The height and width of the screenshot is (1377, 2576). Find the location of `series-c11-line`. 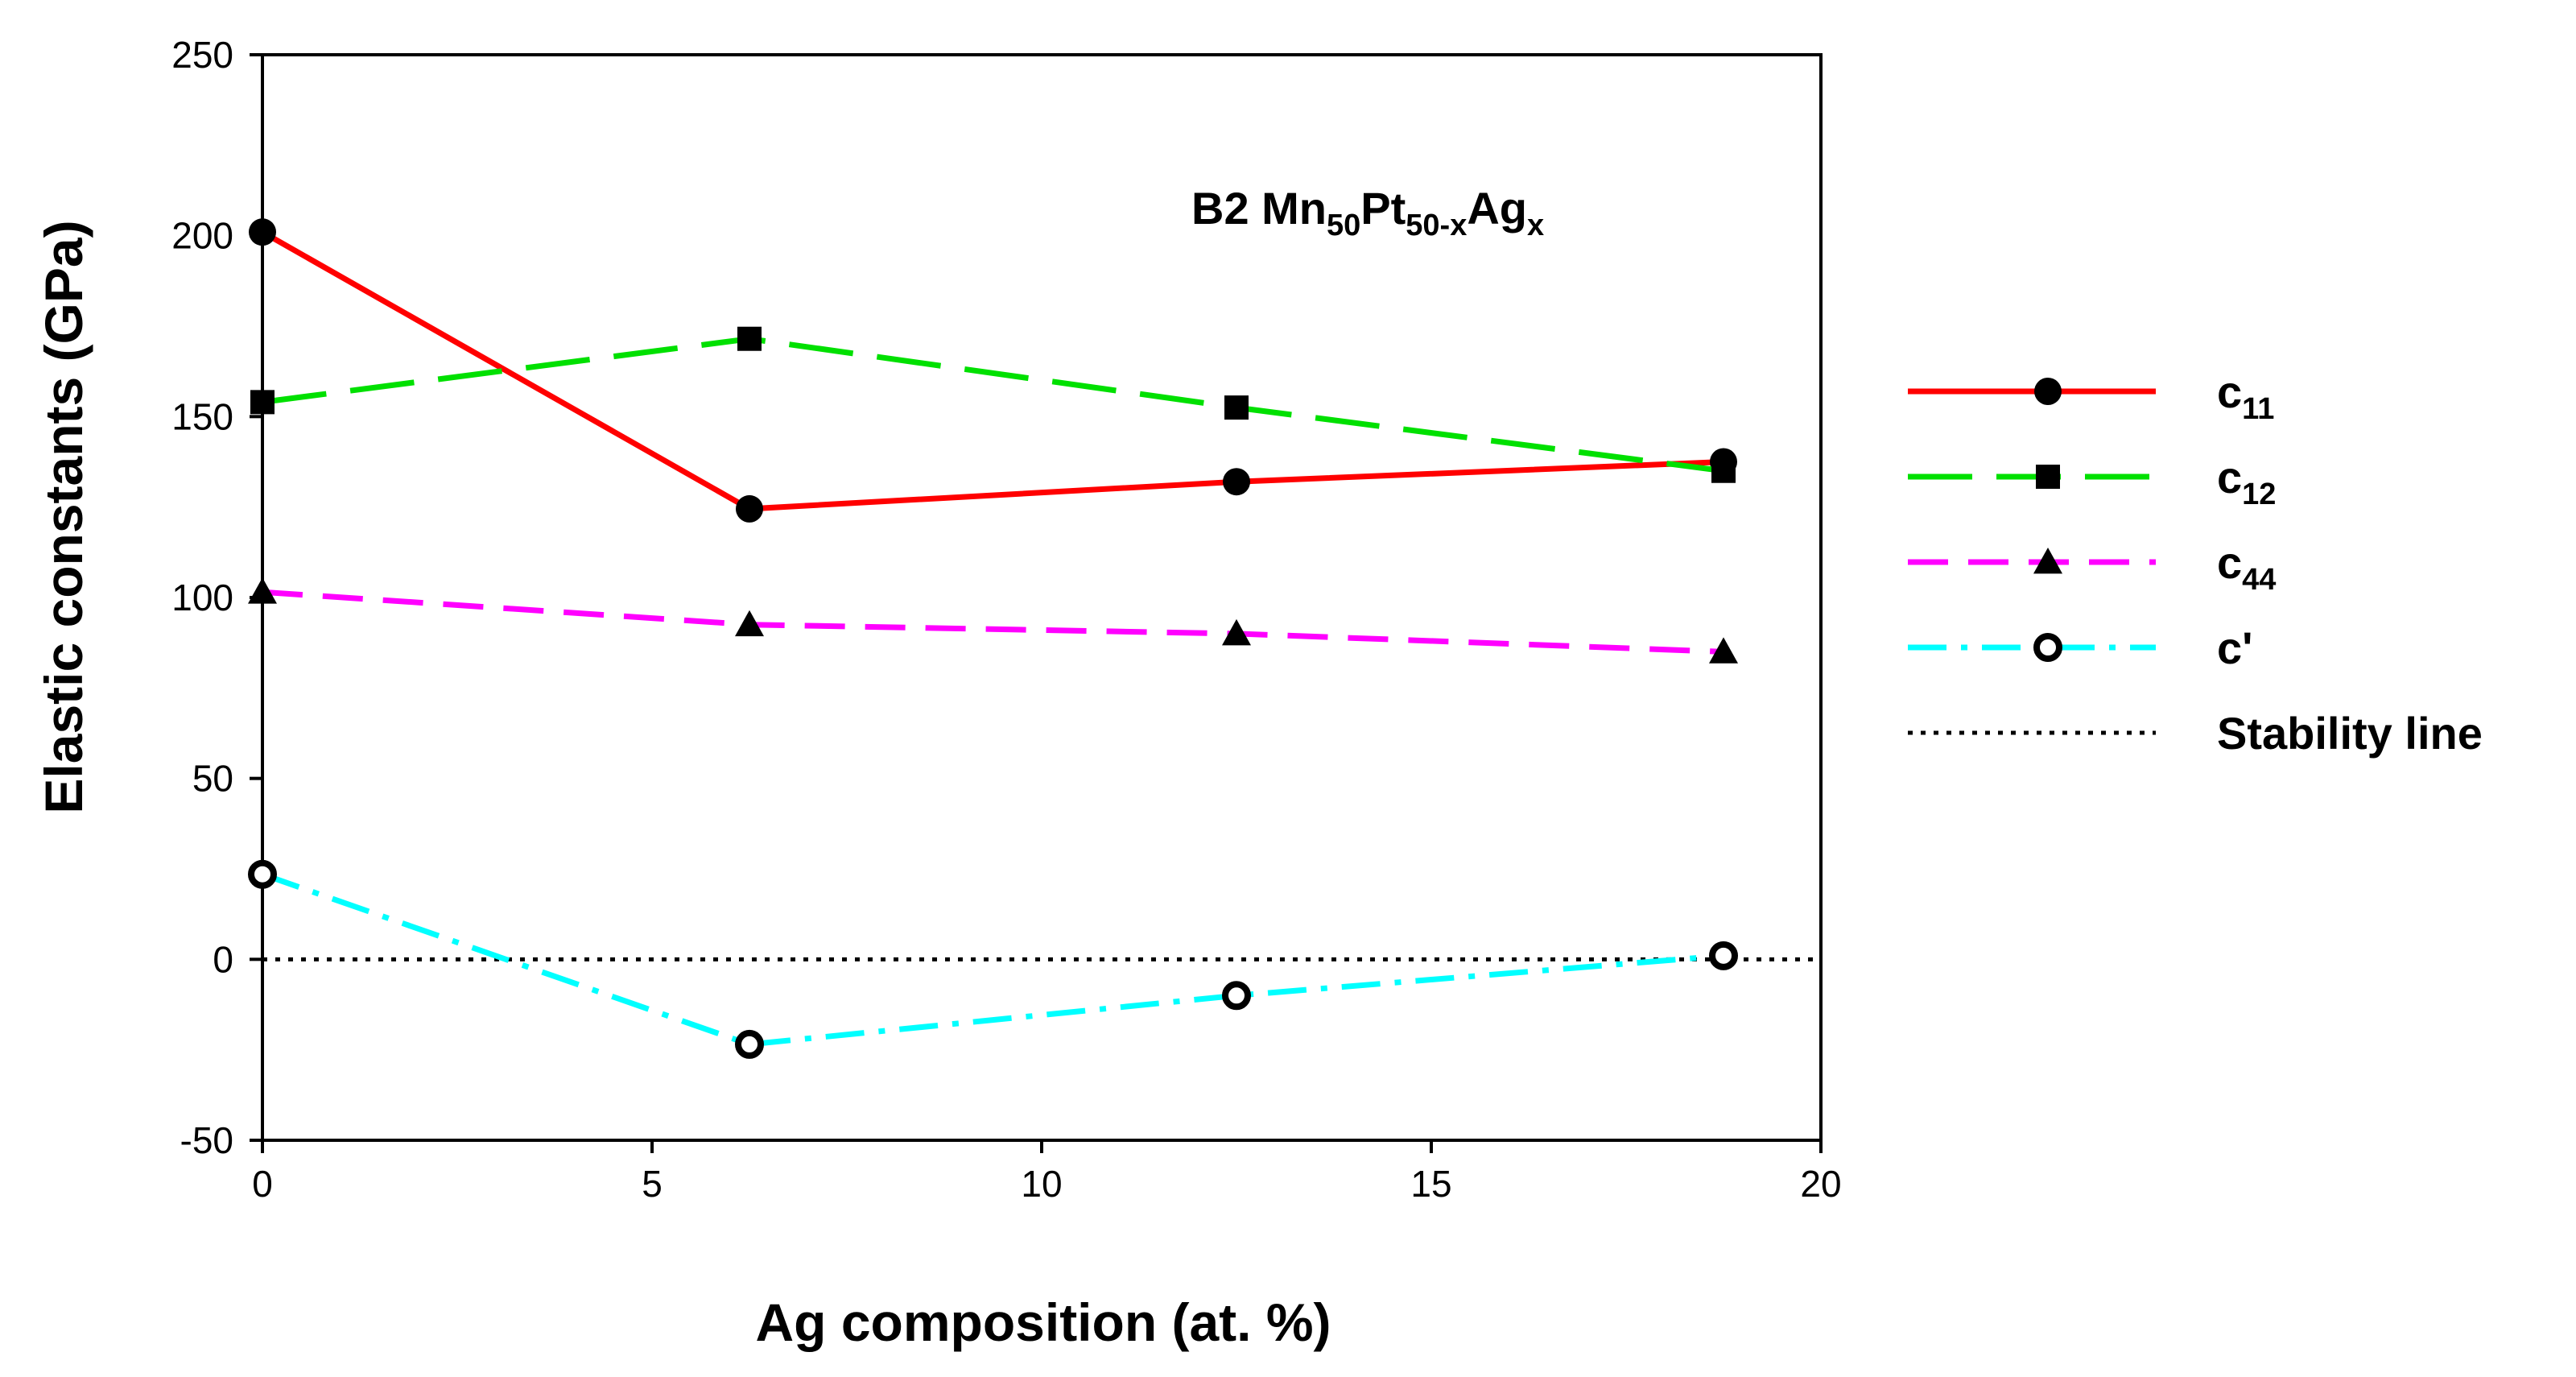

series-c11-line is located at coordinates (992, 370).